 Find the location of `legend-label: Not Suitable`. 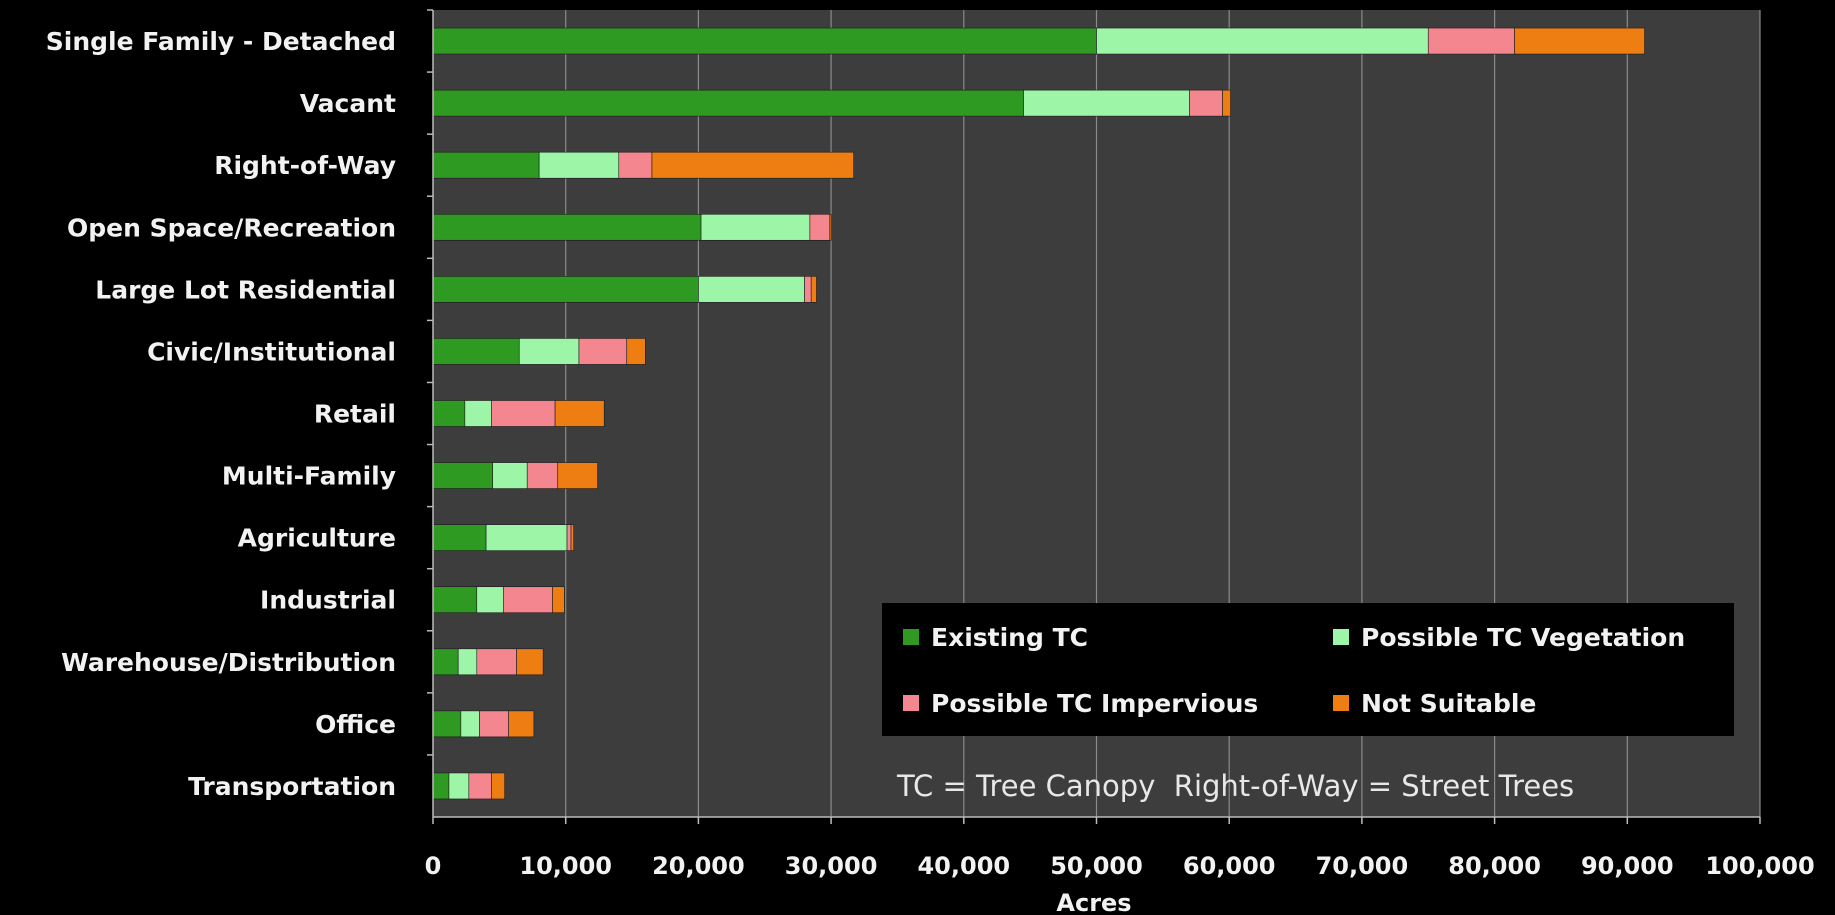

legend-label: Not Suitable is located at coordinates (1448, 703).